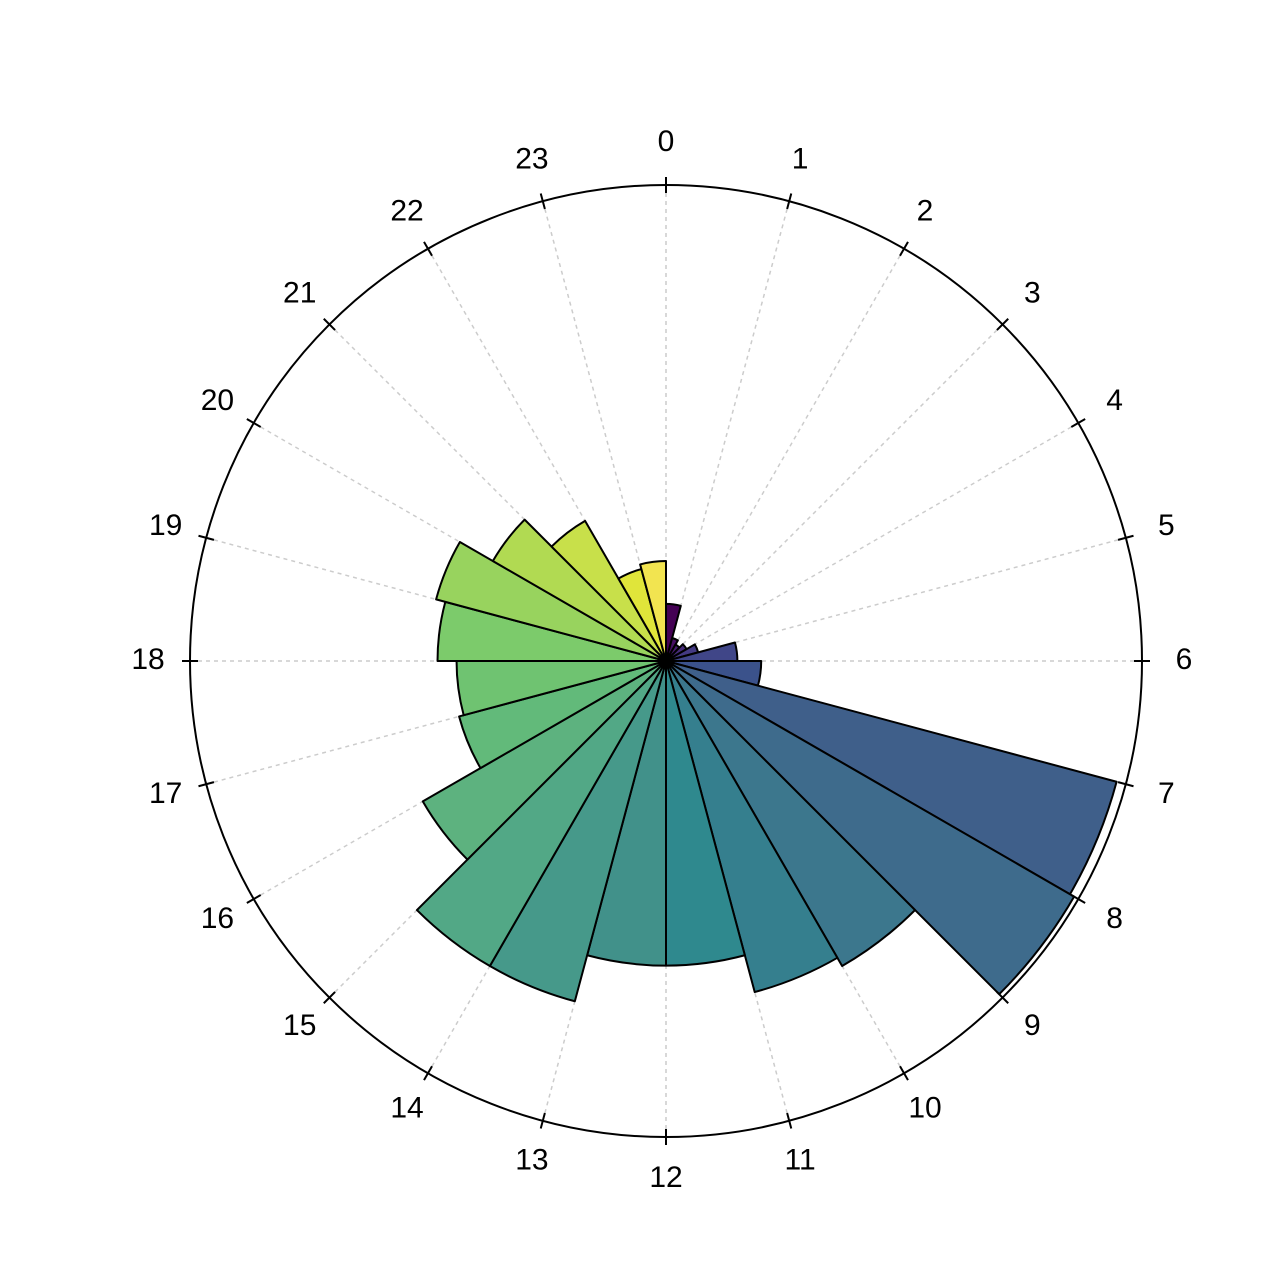 This screenshot has height=1274, width=1263. What do you see at coordinates (1114, 400) in the screenshot?
I see `angle-label: 4` at bounding box center [1114, 400].